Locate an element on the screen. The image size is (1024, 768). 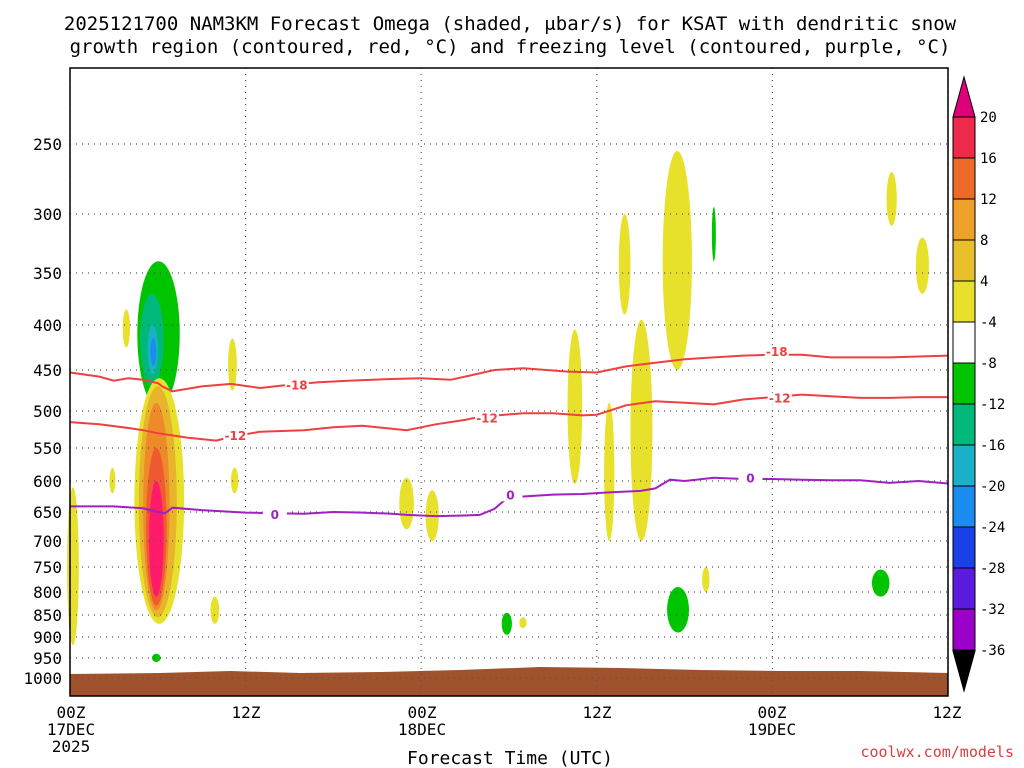
ground-terrain is located at coordinates (509, 681).